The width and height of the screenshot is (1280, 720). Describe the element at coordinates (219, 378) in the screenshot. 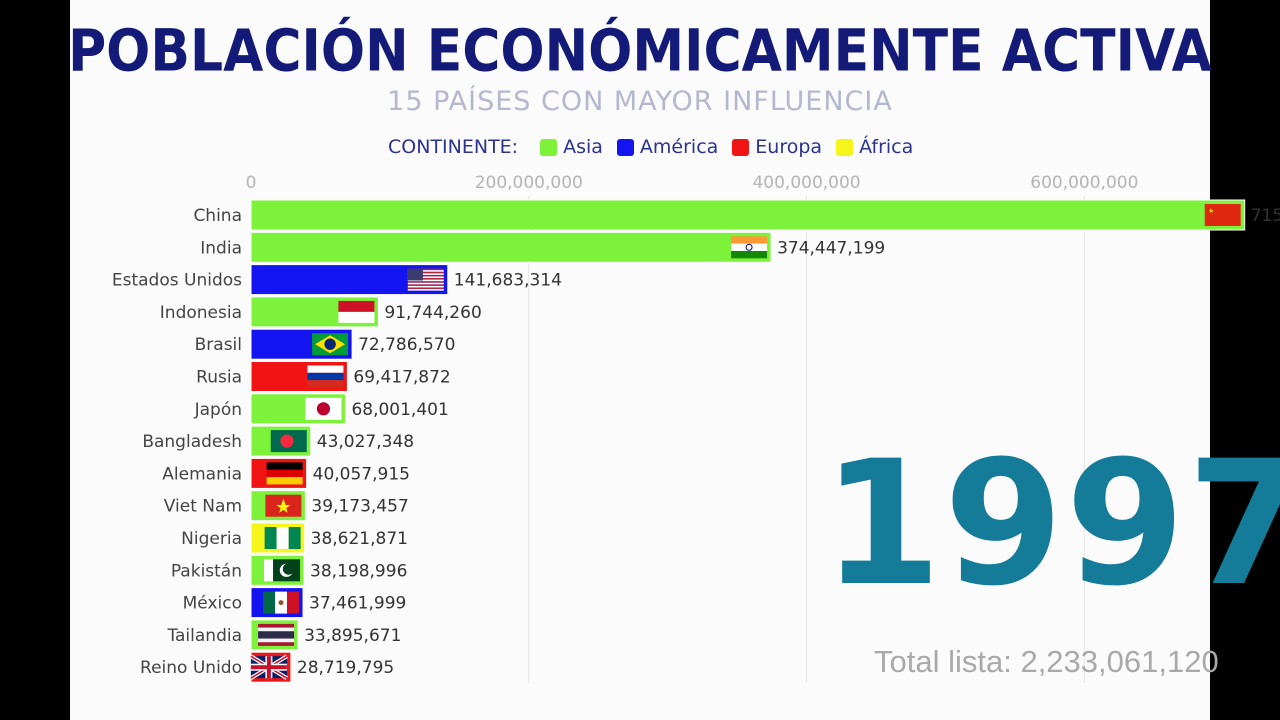

I see `category-label-rusia: Rusia` at that location.